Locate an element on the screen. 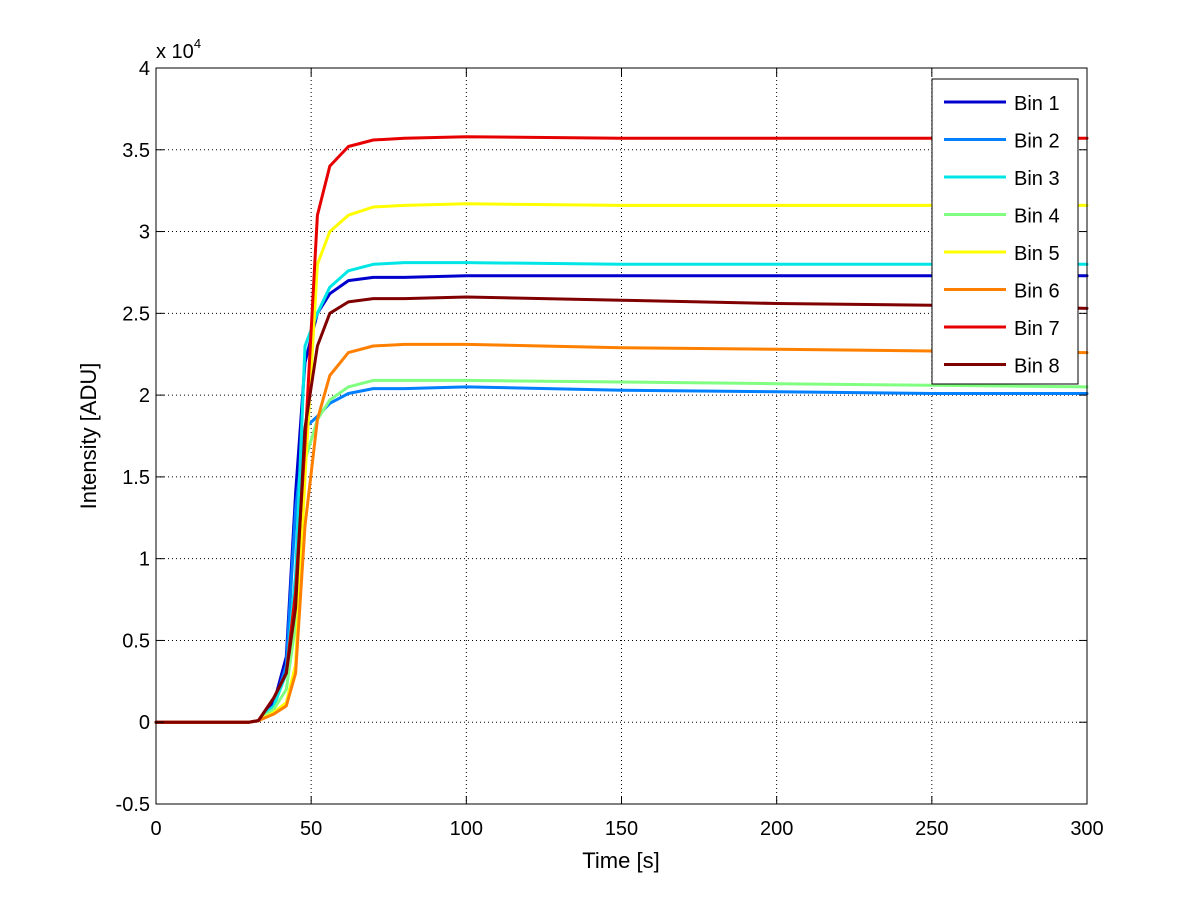  y-tick-label: -0.5 is located at coordinates (133, 805).